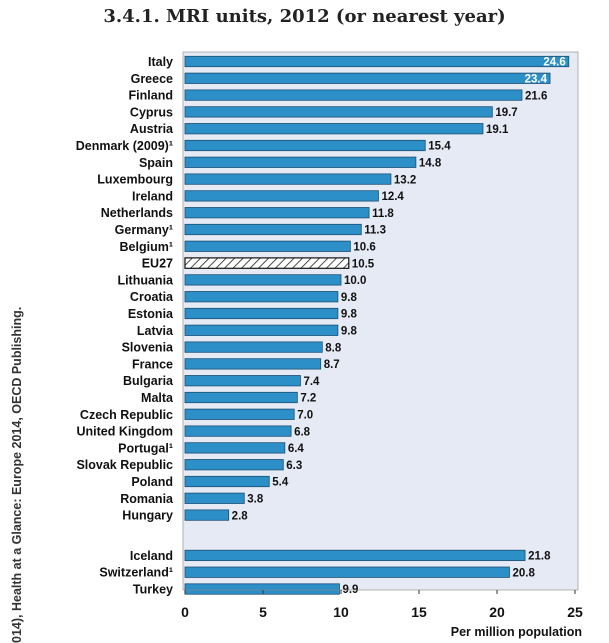  I want to click on category-label-austria: Austria, so click(152, 129).